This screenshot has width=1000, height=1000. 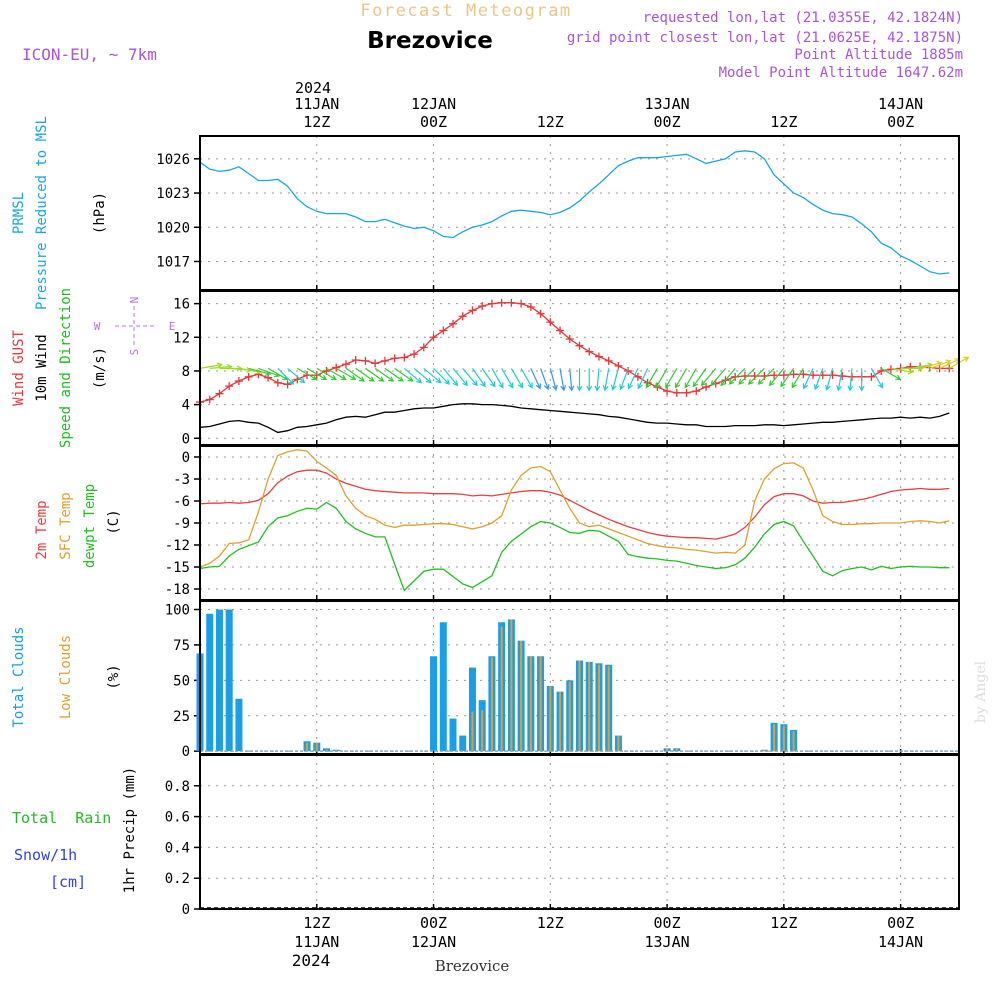 I want to click on y-tick-label: 4, so click(x=186, y=406).